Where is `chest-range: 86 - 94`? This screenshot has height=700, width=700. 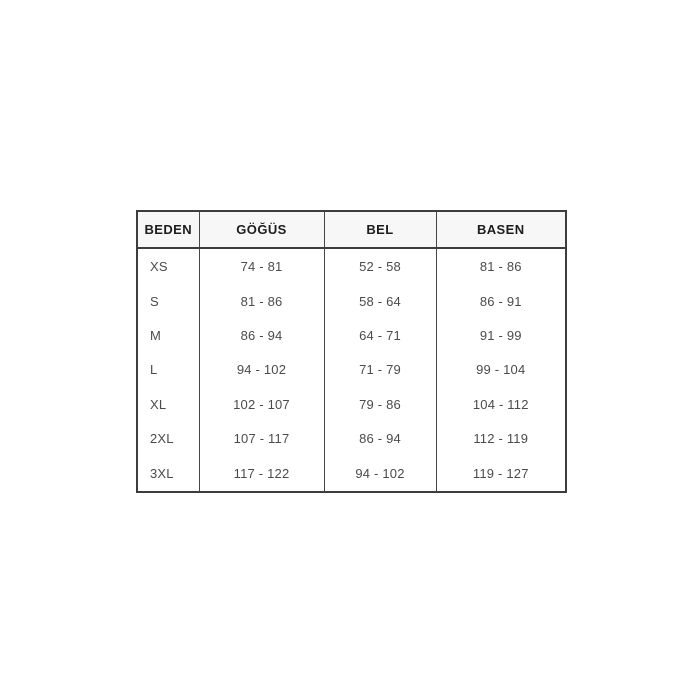 chest-range: 86 - 94 is located at coordinates (261, 335).